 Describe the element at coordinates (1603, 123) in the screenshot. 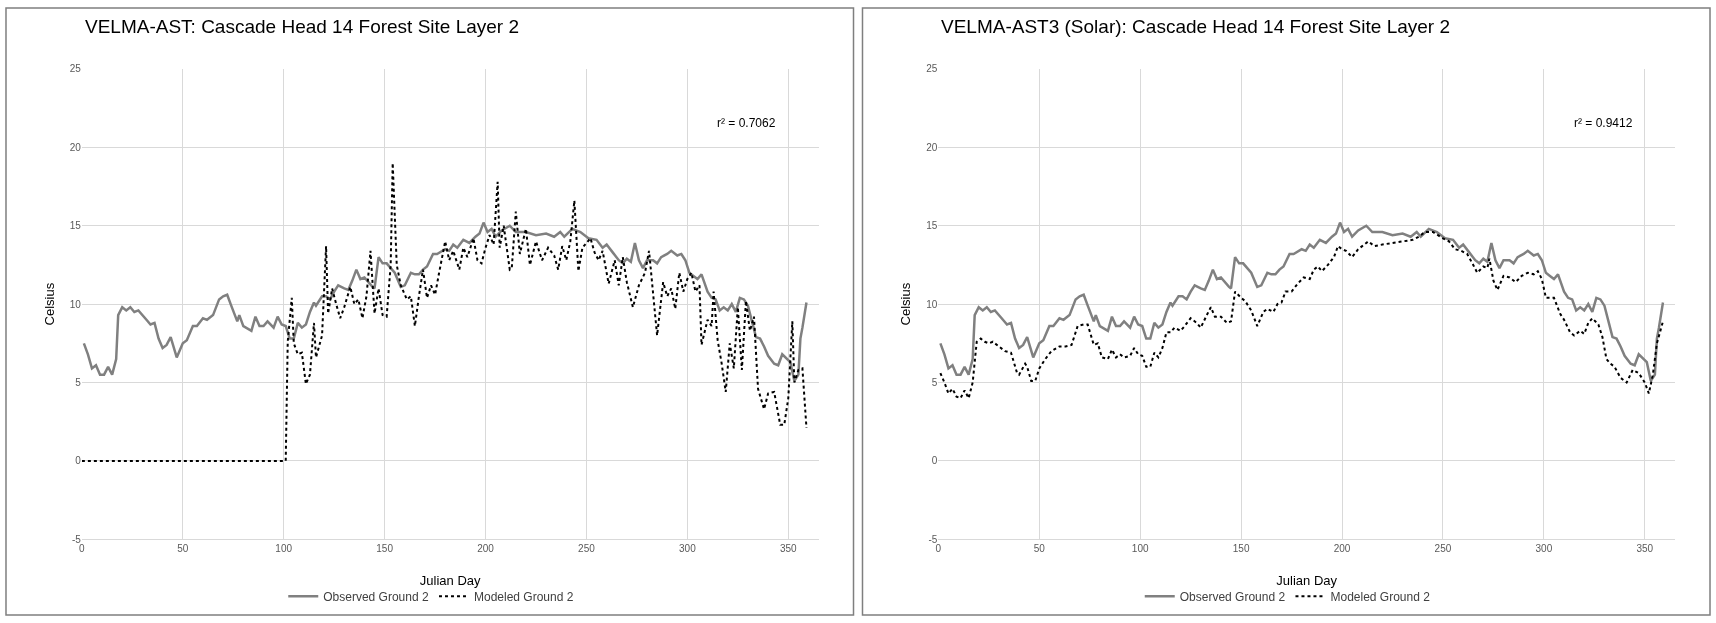

I see `annotation: r² = 0.9412` at that location.